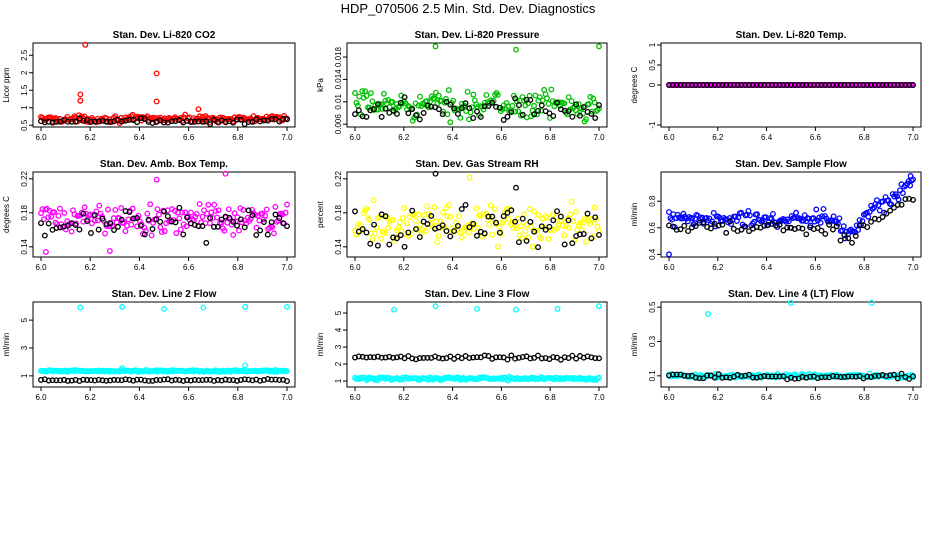 This screenshot has height=540, width=936. I want to click on y-tick-label: 0.22, so click(338, 178).